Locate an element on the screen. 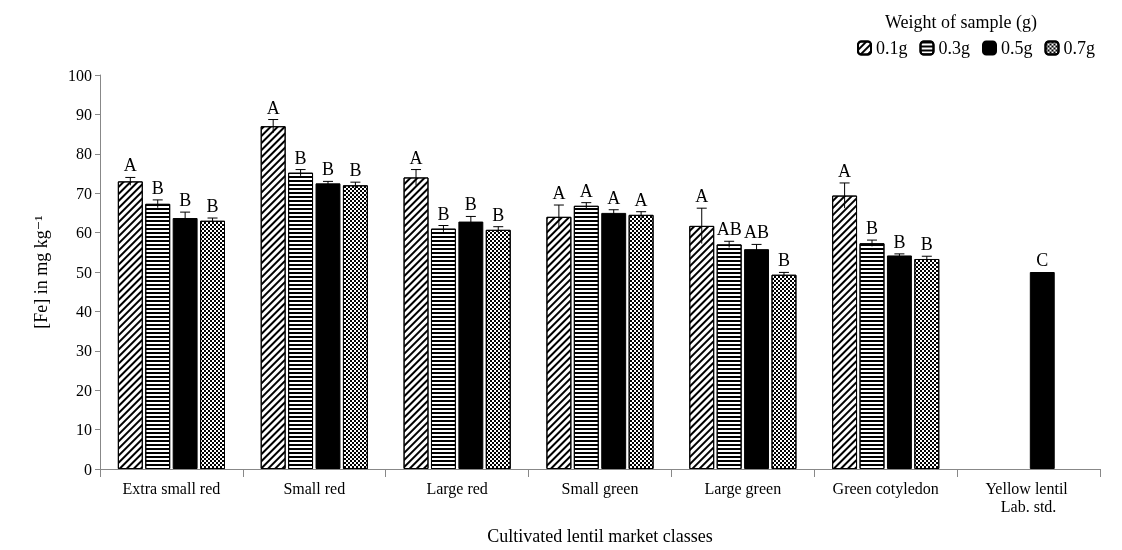 The image size is (1122, 550). y-tick-label: 100 is located at coordinates (80, 75).